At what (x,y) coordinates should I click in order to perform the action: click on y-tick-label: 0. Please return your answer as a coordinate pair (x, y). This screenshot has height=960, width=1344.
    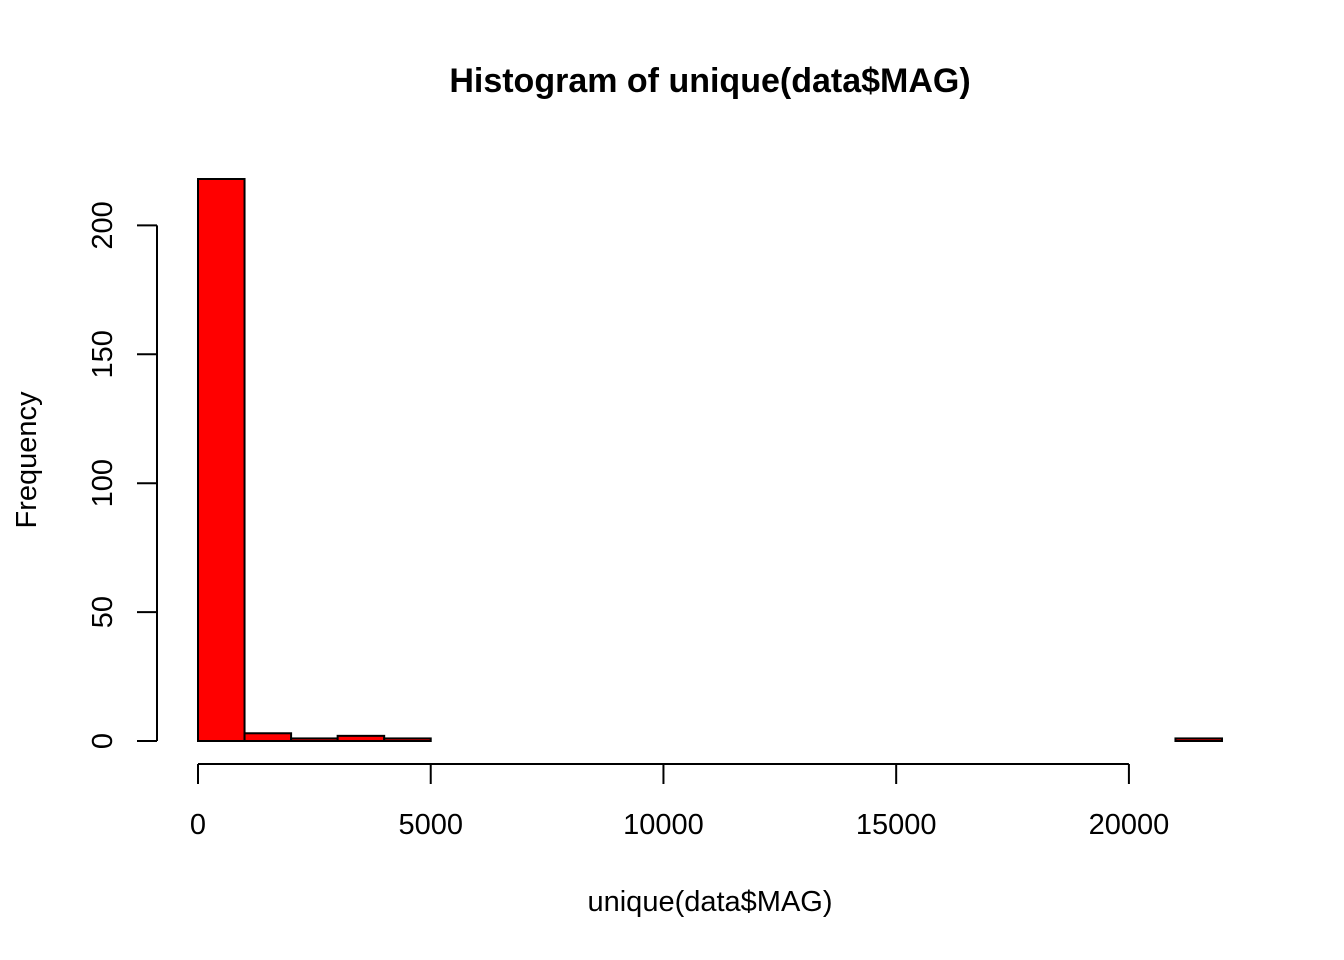
    Looking at the image, I should click on (103, 741).